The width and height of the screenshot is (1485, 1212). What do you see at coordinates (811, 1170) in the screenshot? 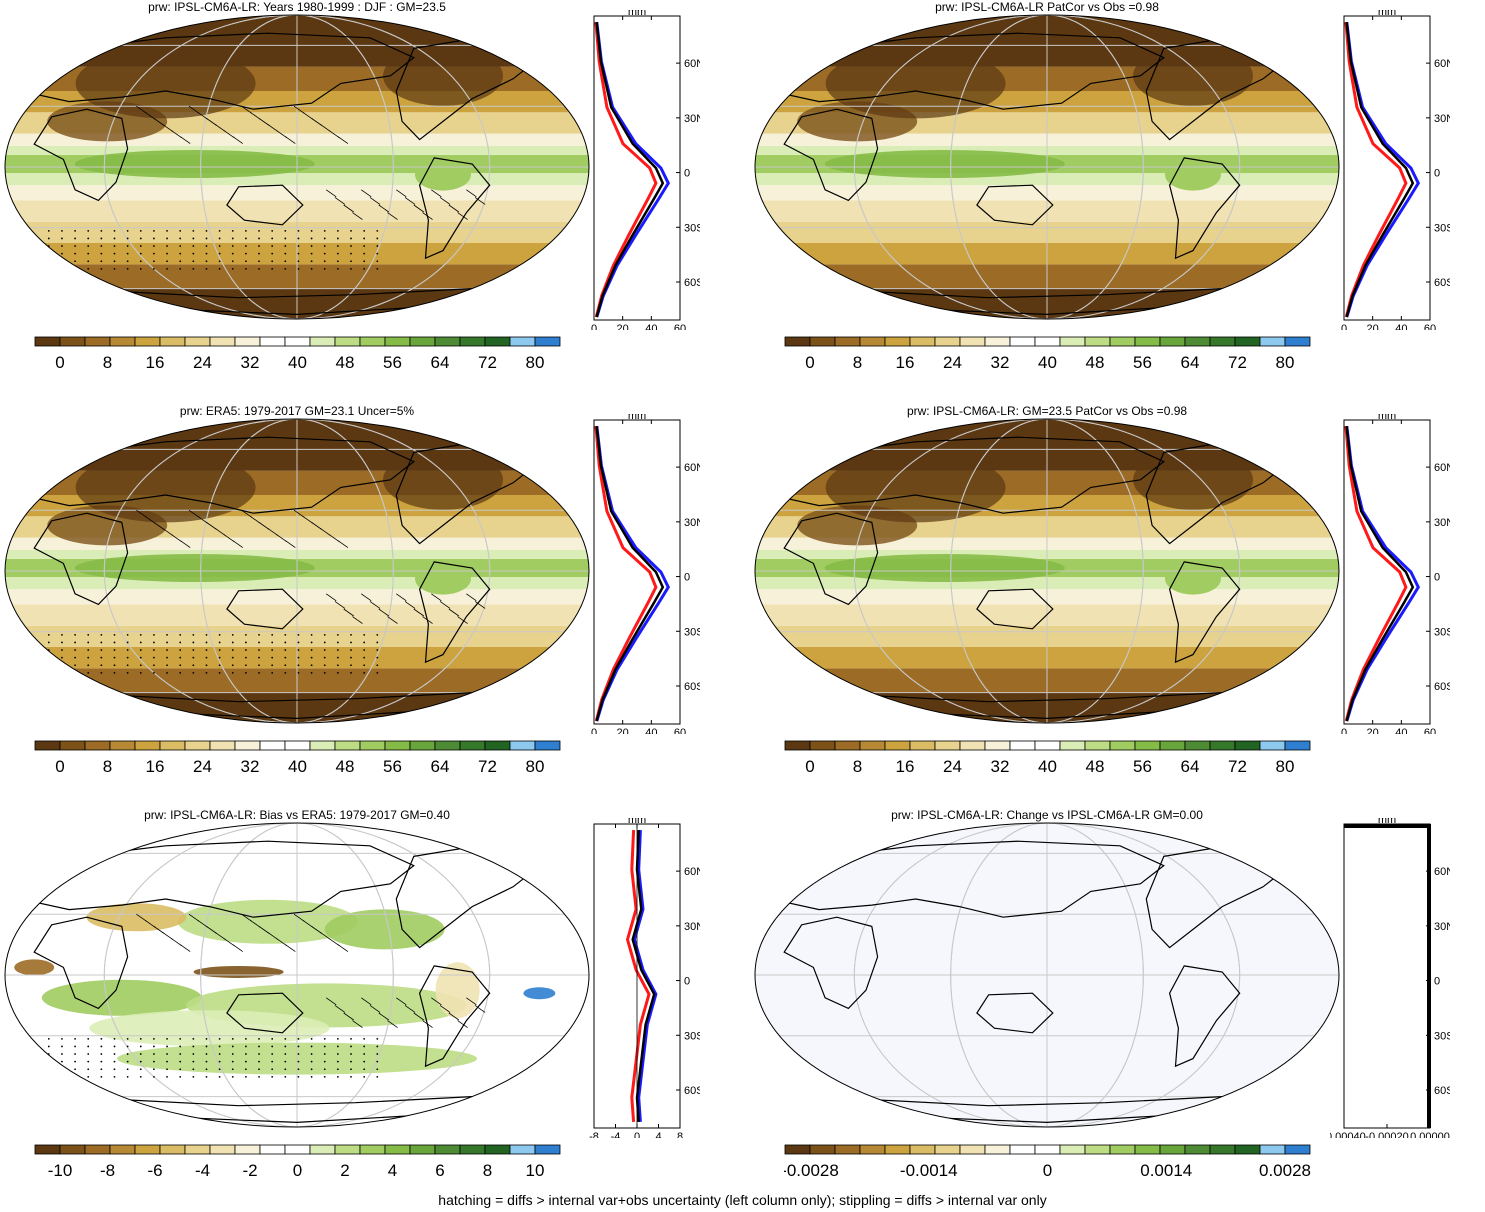
I see `colorbar-label: -0.0028` at bounding box center [811, 1170].